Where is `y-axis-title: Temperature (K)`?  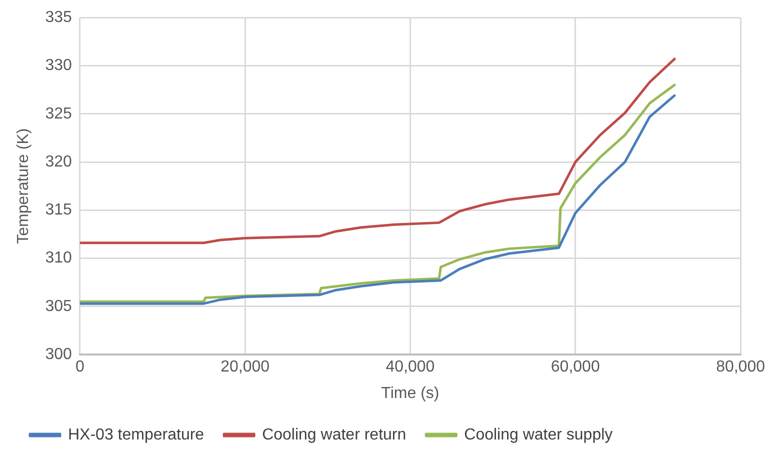
y-axis-title: Temperature (K) is located at coordinates (23, 186).